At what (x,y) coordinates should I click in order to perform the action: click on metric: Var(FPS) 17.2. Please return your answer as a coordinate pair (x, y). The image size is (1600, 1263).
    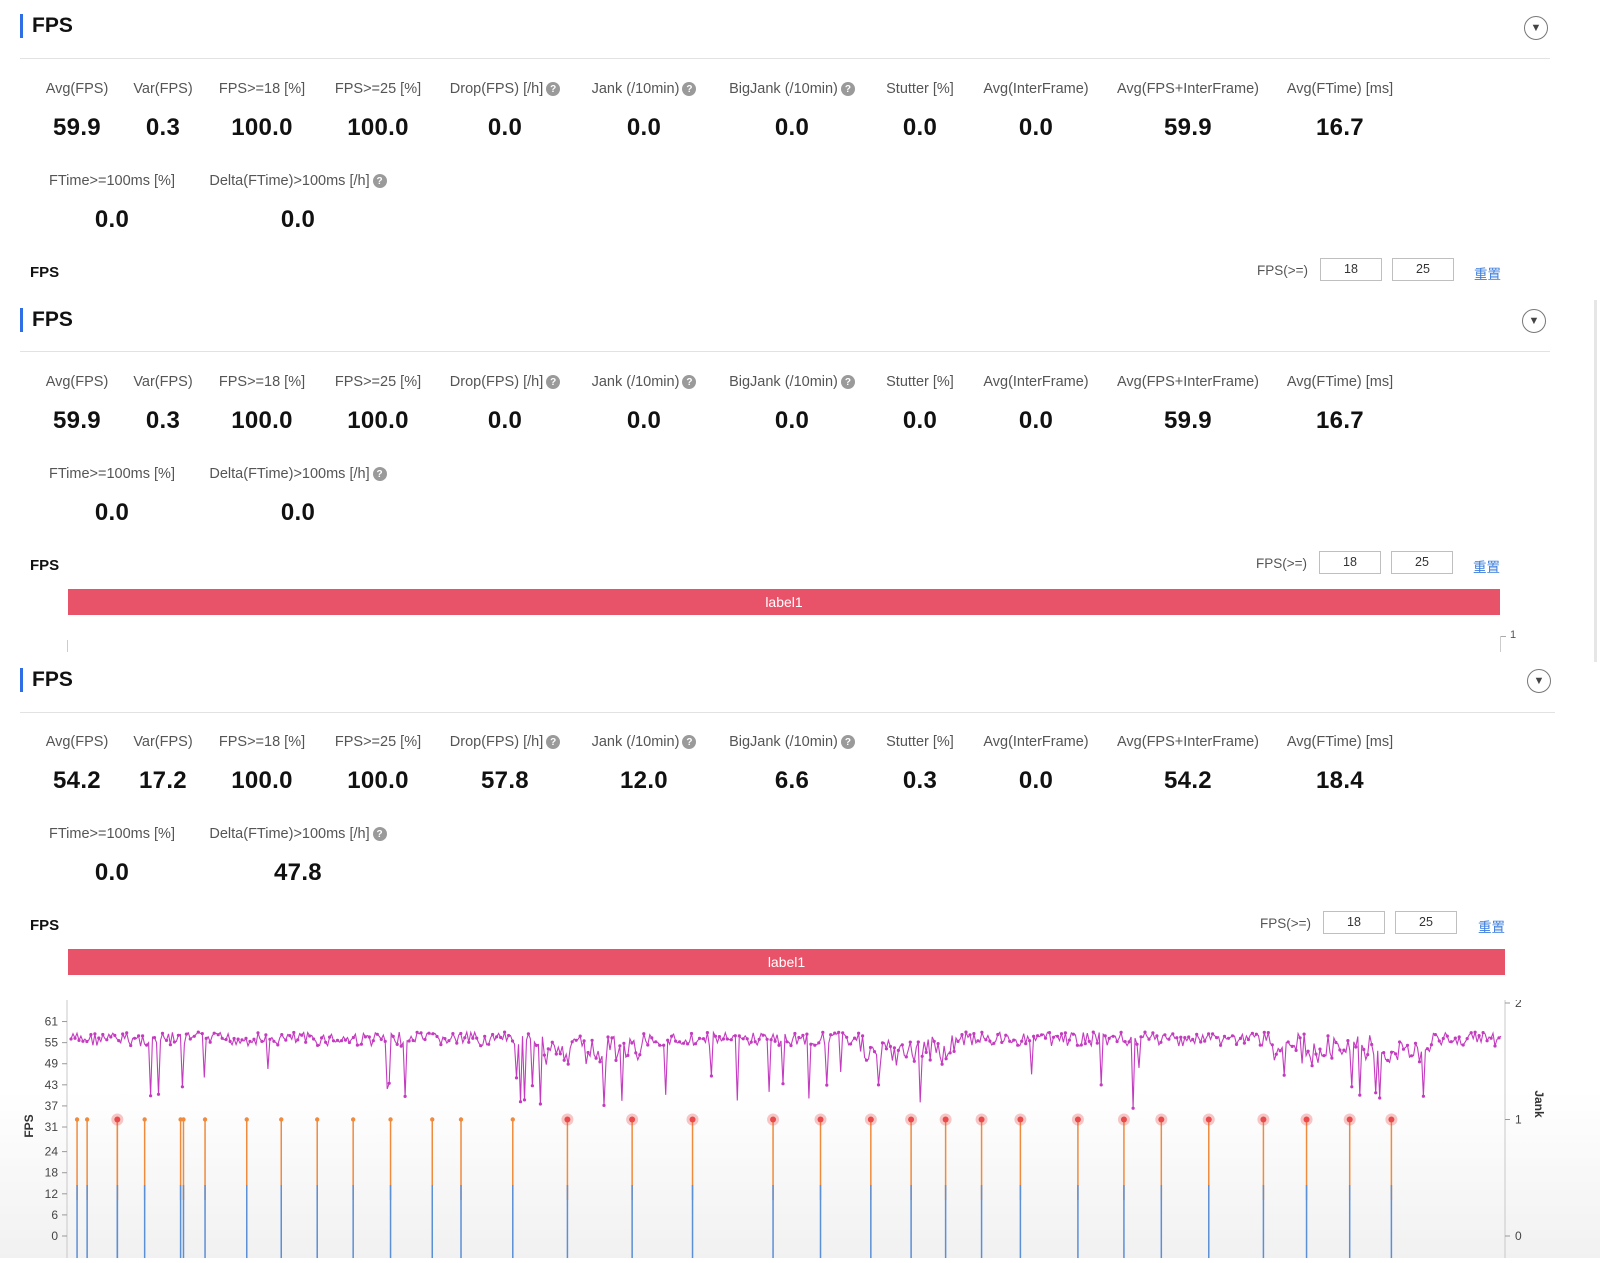
    Looking at the image, I should click on (163, 764).